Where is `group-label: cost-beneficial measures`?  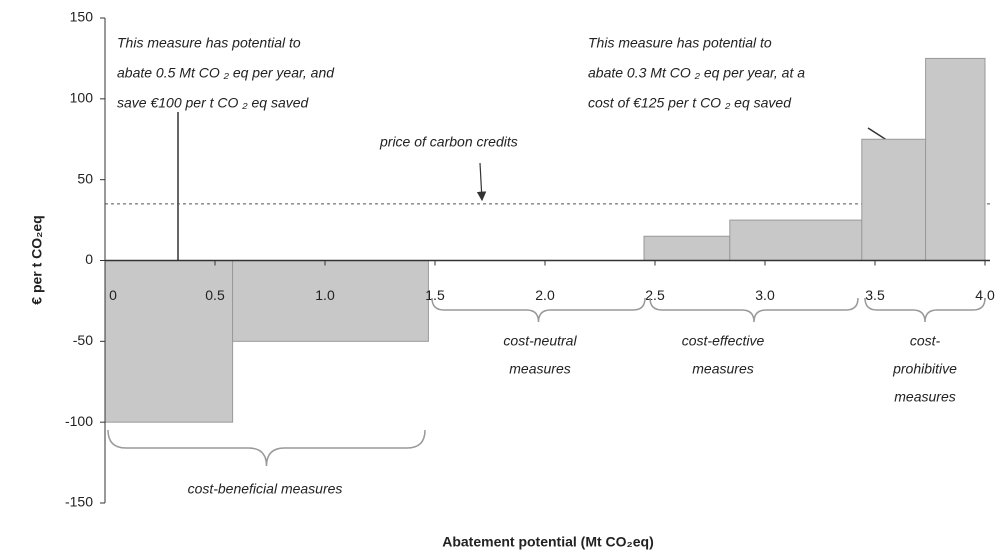
group-label: cost-beneficial measures is located at coordinates (265, 489).